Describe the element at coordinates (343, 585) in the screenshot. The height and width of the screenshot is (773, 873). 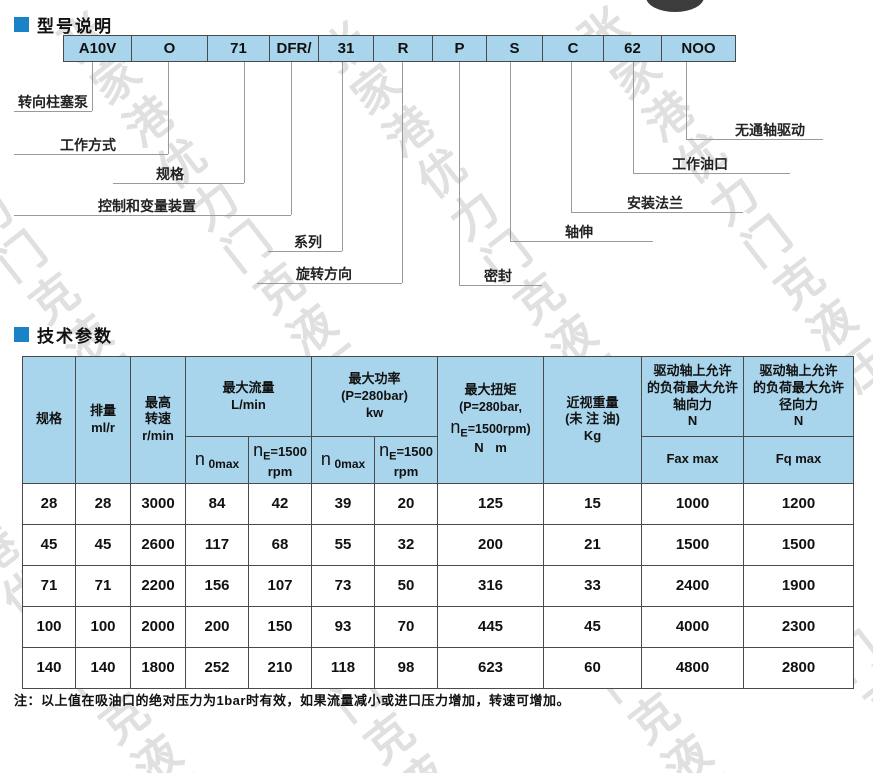
I see `table-cell: 73` at that location.